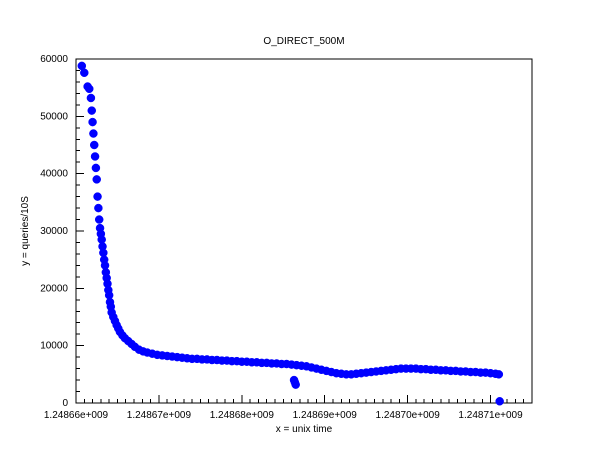 This screenshot has width=610, height=460. Describe the element at coordinates (325, 415) in the screenshot. I see `x-tick-label: 1.24869e+009` at that location.